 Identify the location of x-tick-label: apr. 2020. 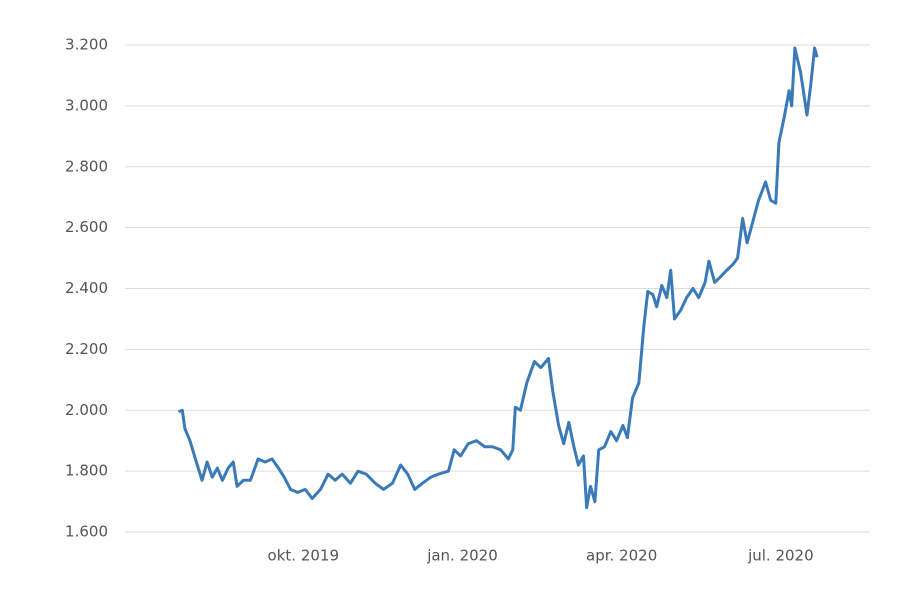
(621, 556).